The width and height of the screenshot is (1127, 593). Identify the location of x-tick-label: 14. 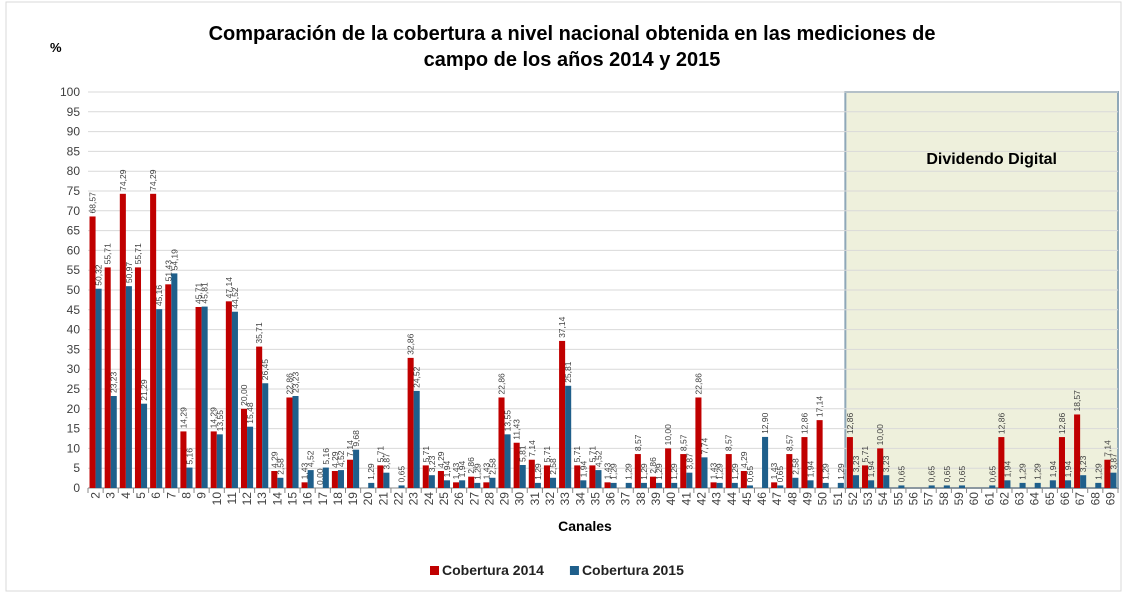
(277, 499).